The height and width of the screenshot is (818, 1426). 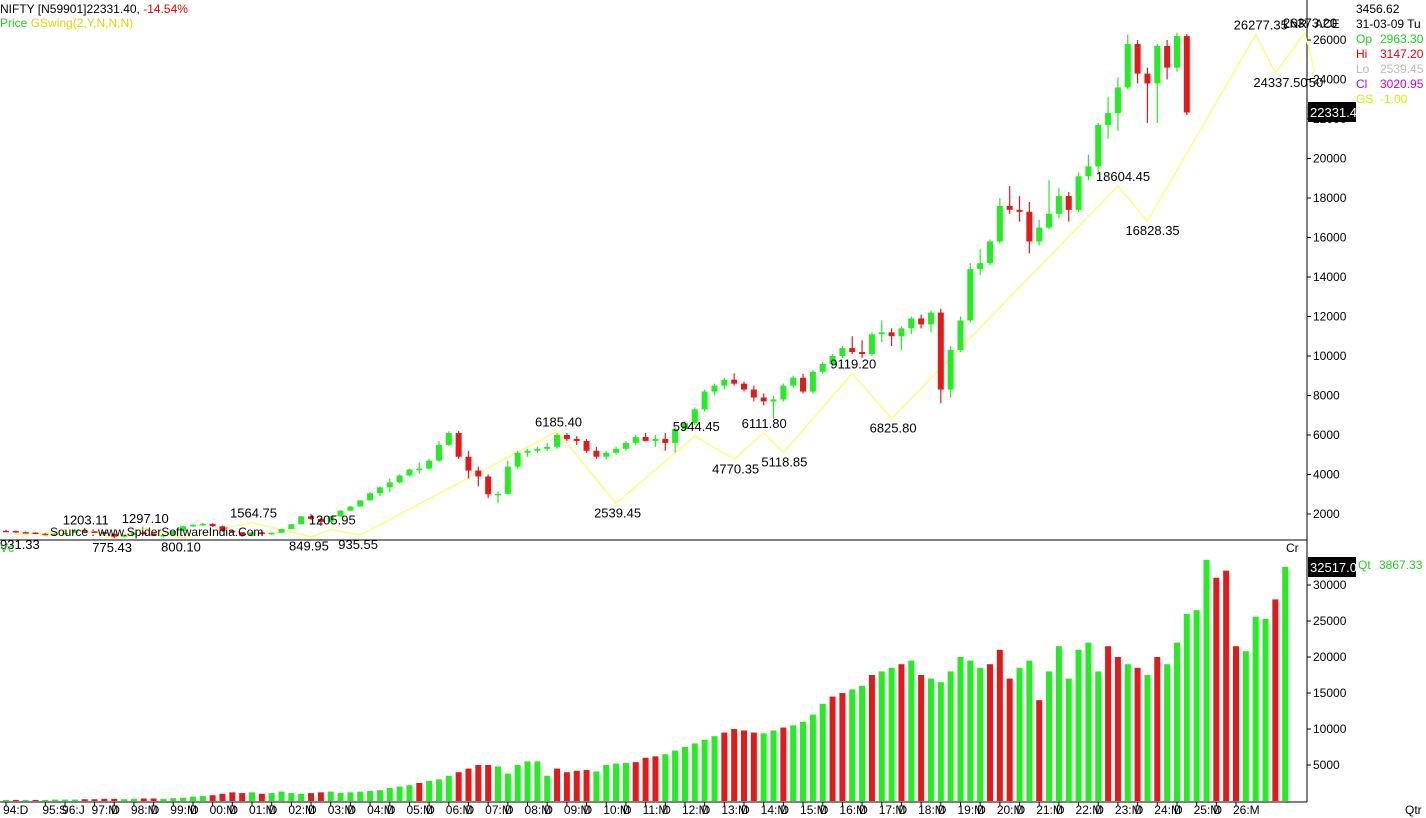 What do you see at coordinates (380, 810) in the screenshot?
I see `x-tick-label: 04:M` at bounding box center [380, 810].